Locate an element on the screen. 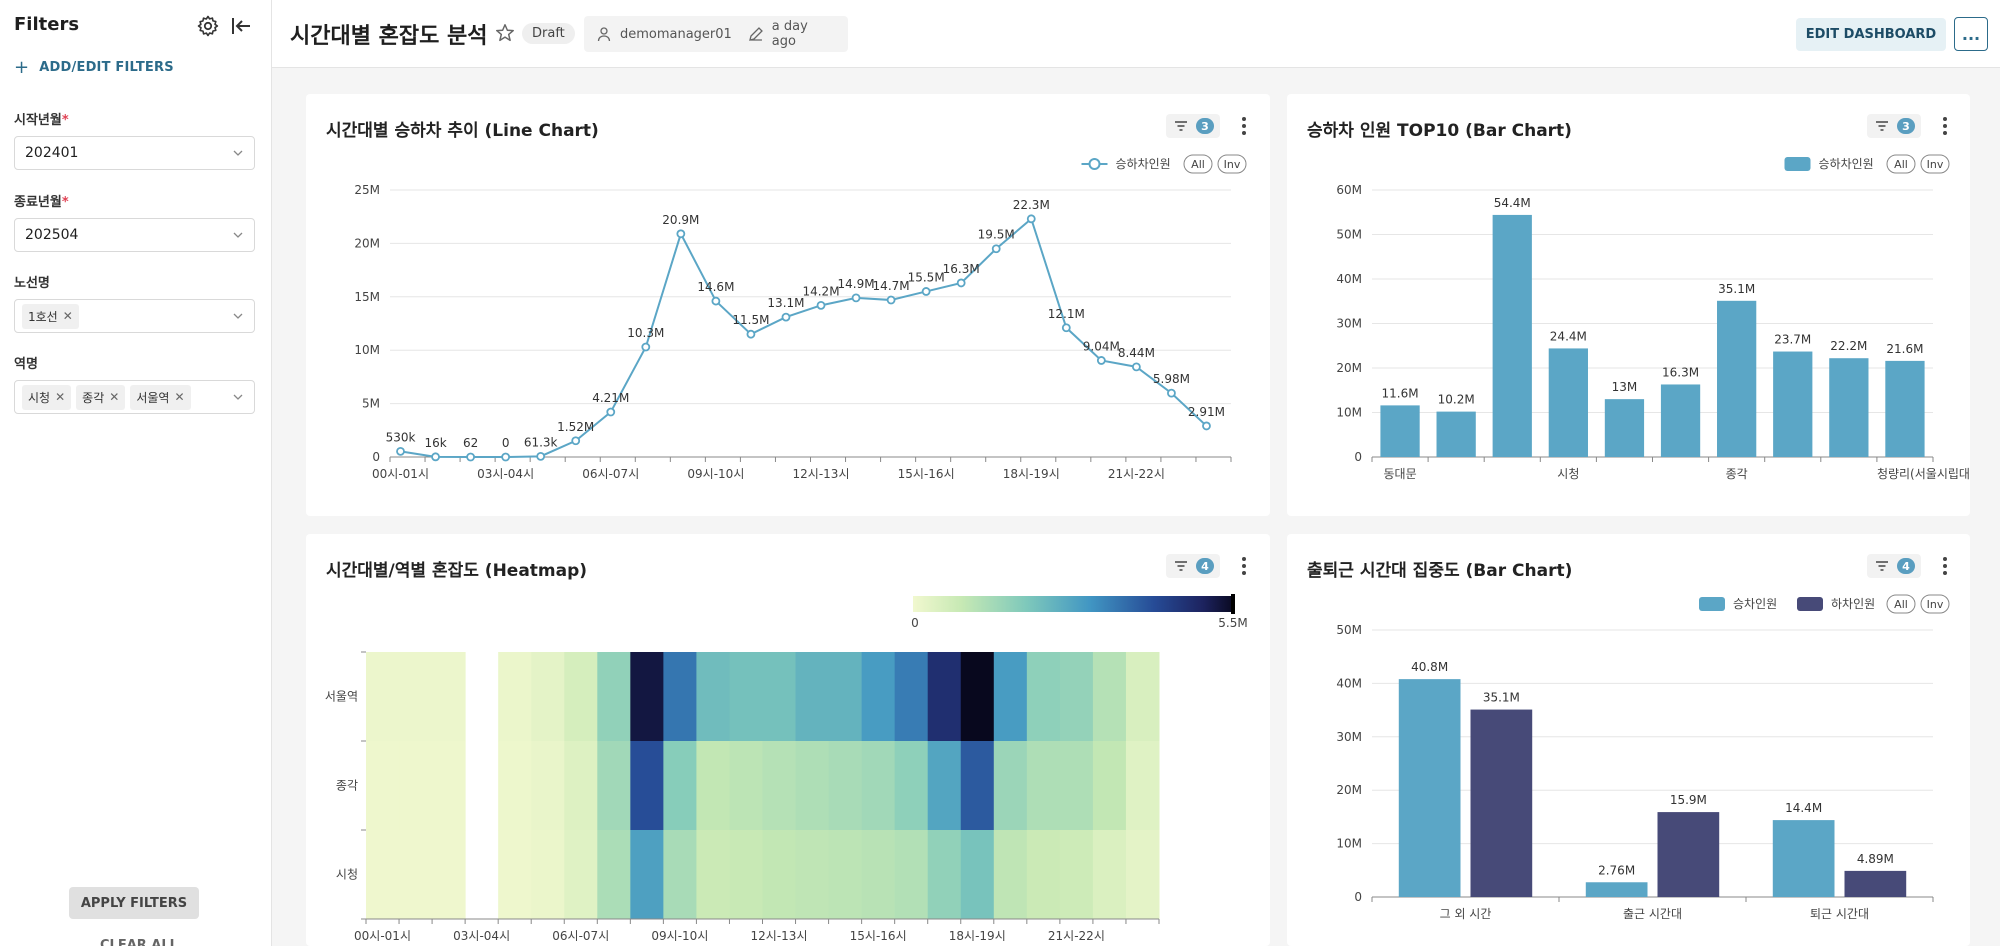  data-label: 14.4M is located at coordinates (1803, 808).